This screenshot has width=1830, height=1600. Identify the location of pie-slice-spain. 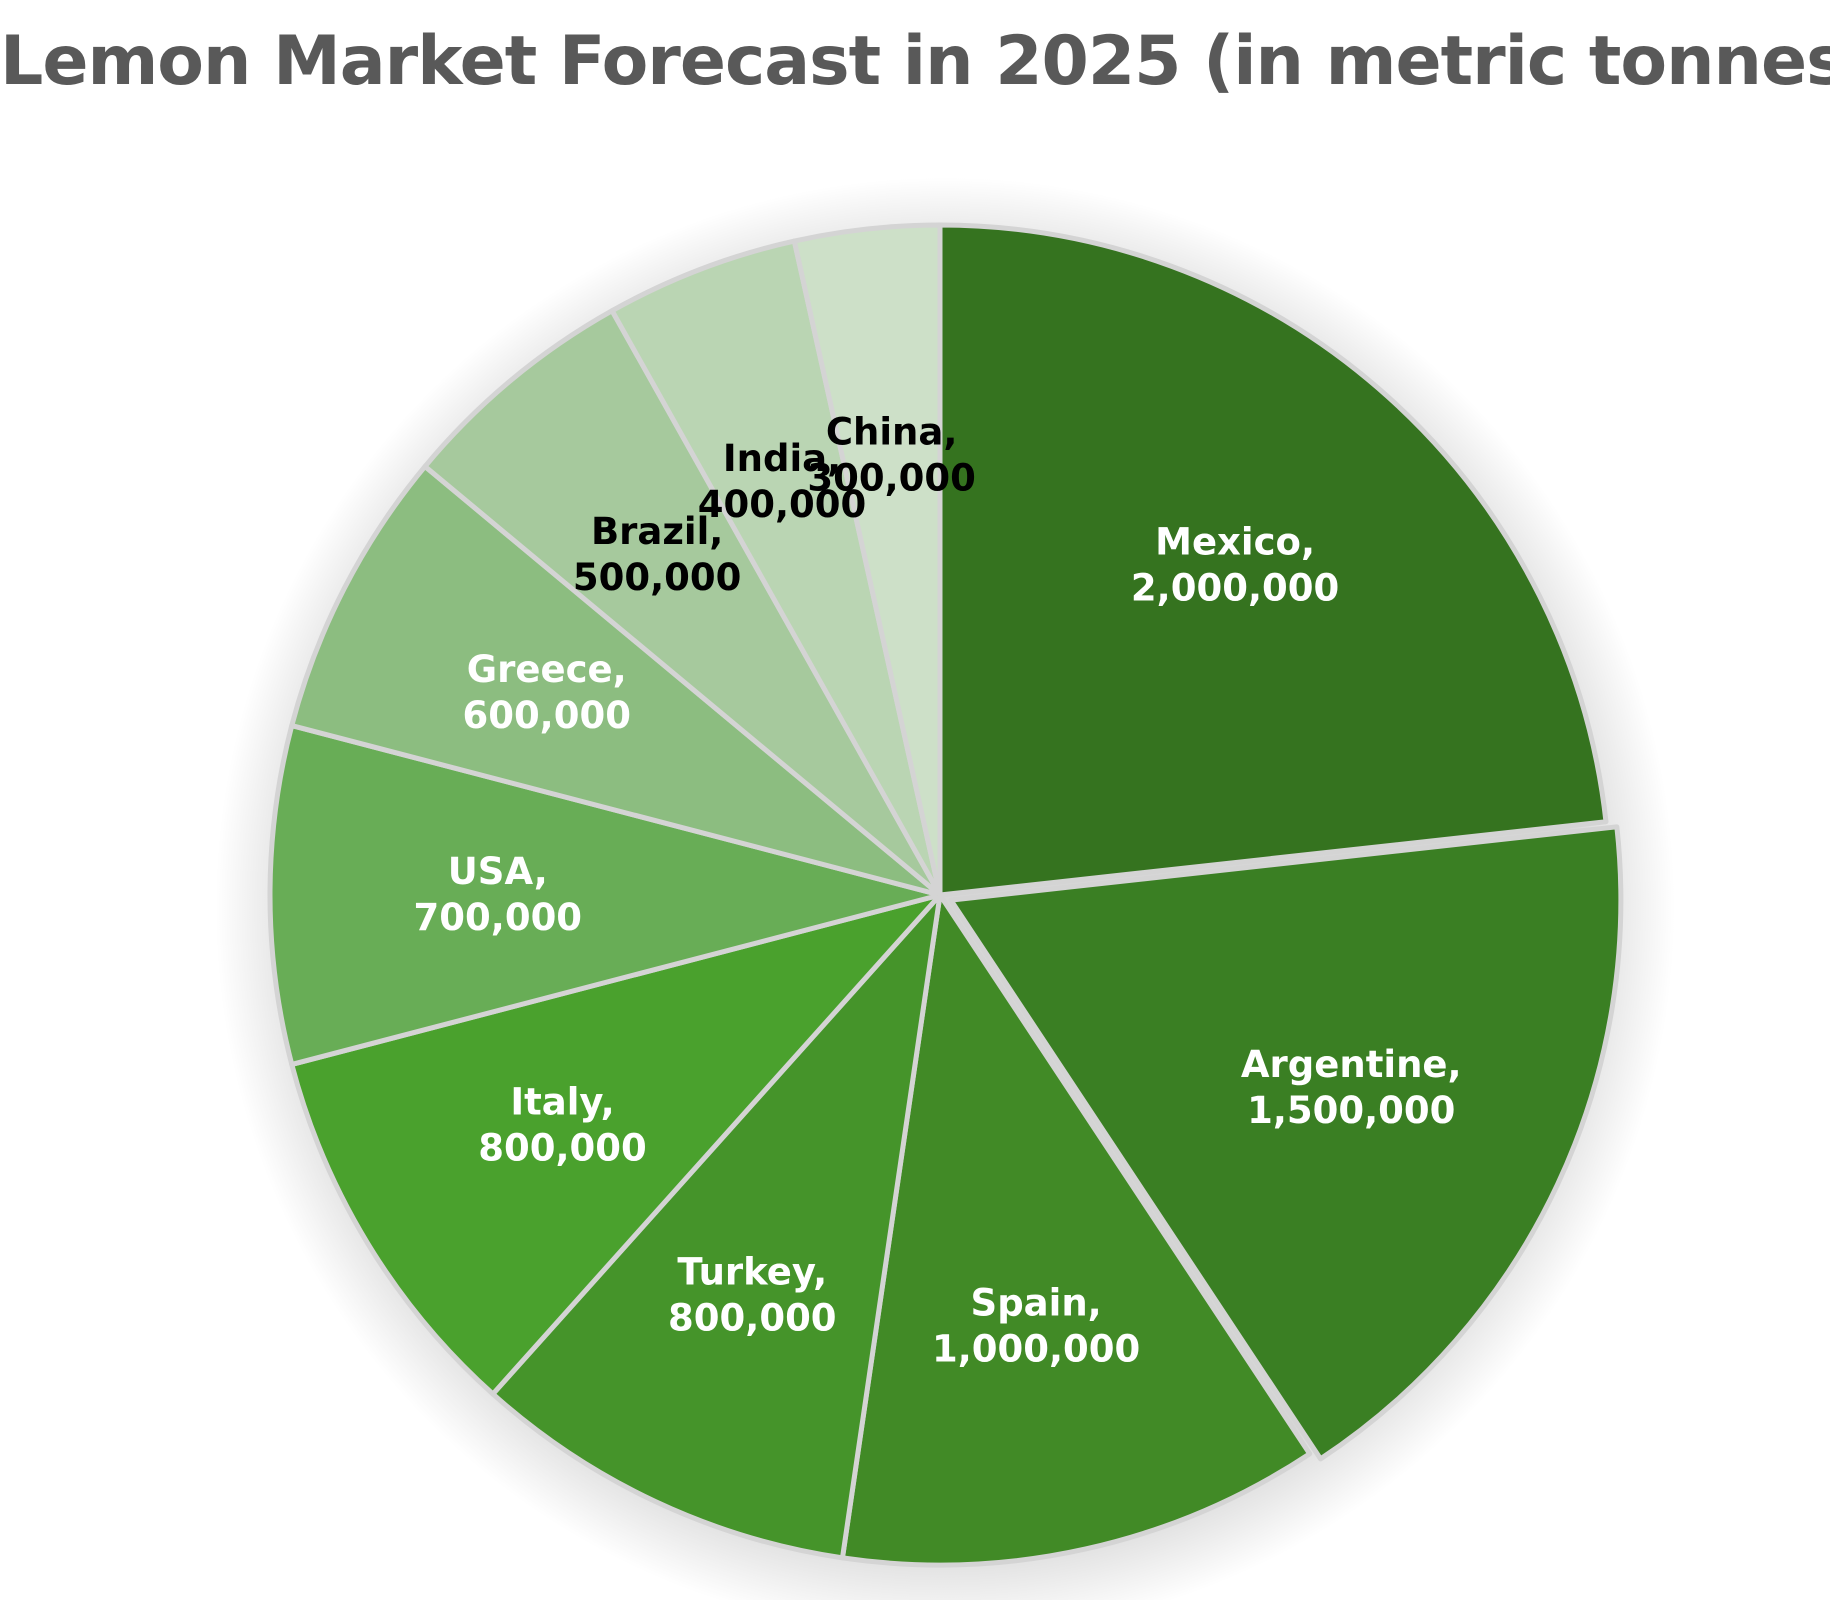
(1076, 1230).